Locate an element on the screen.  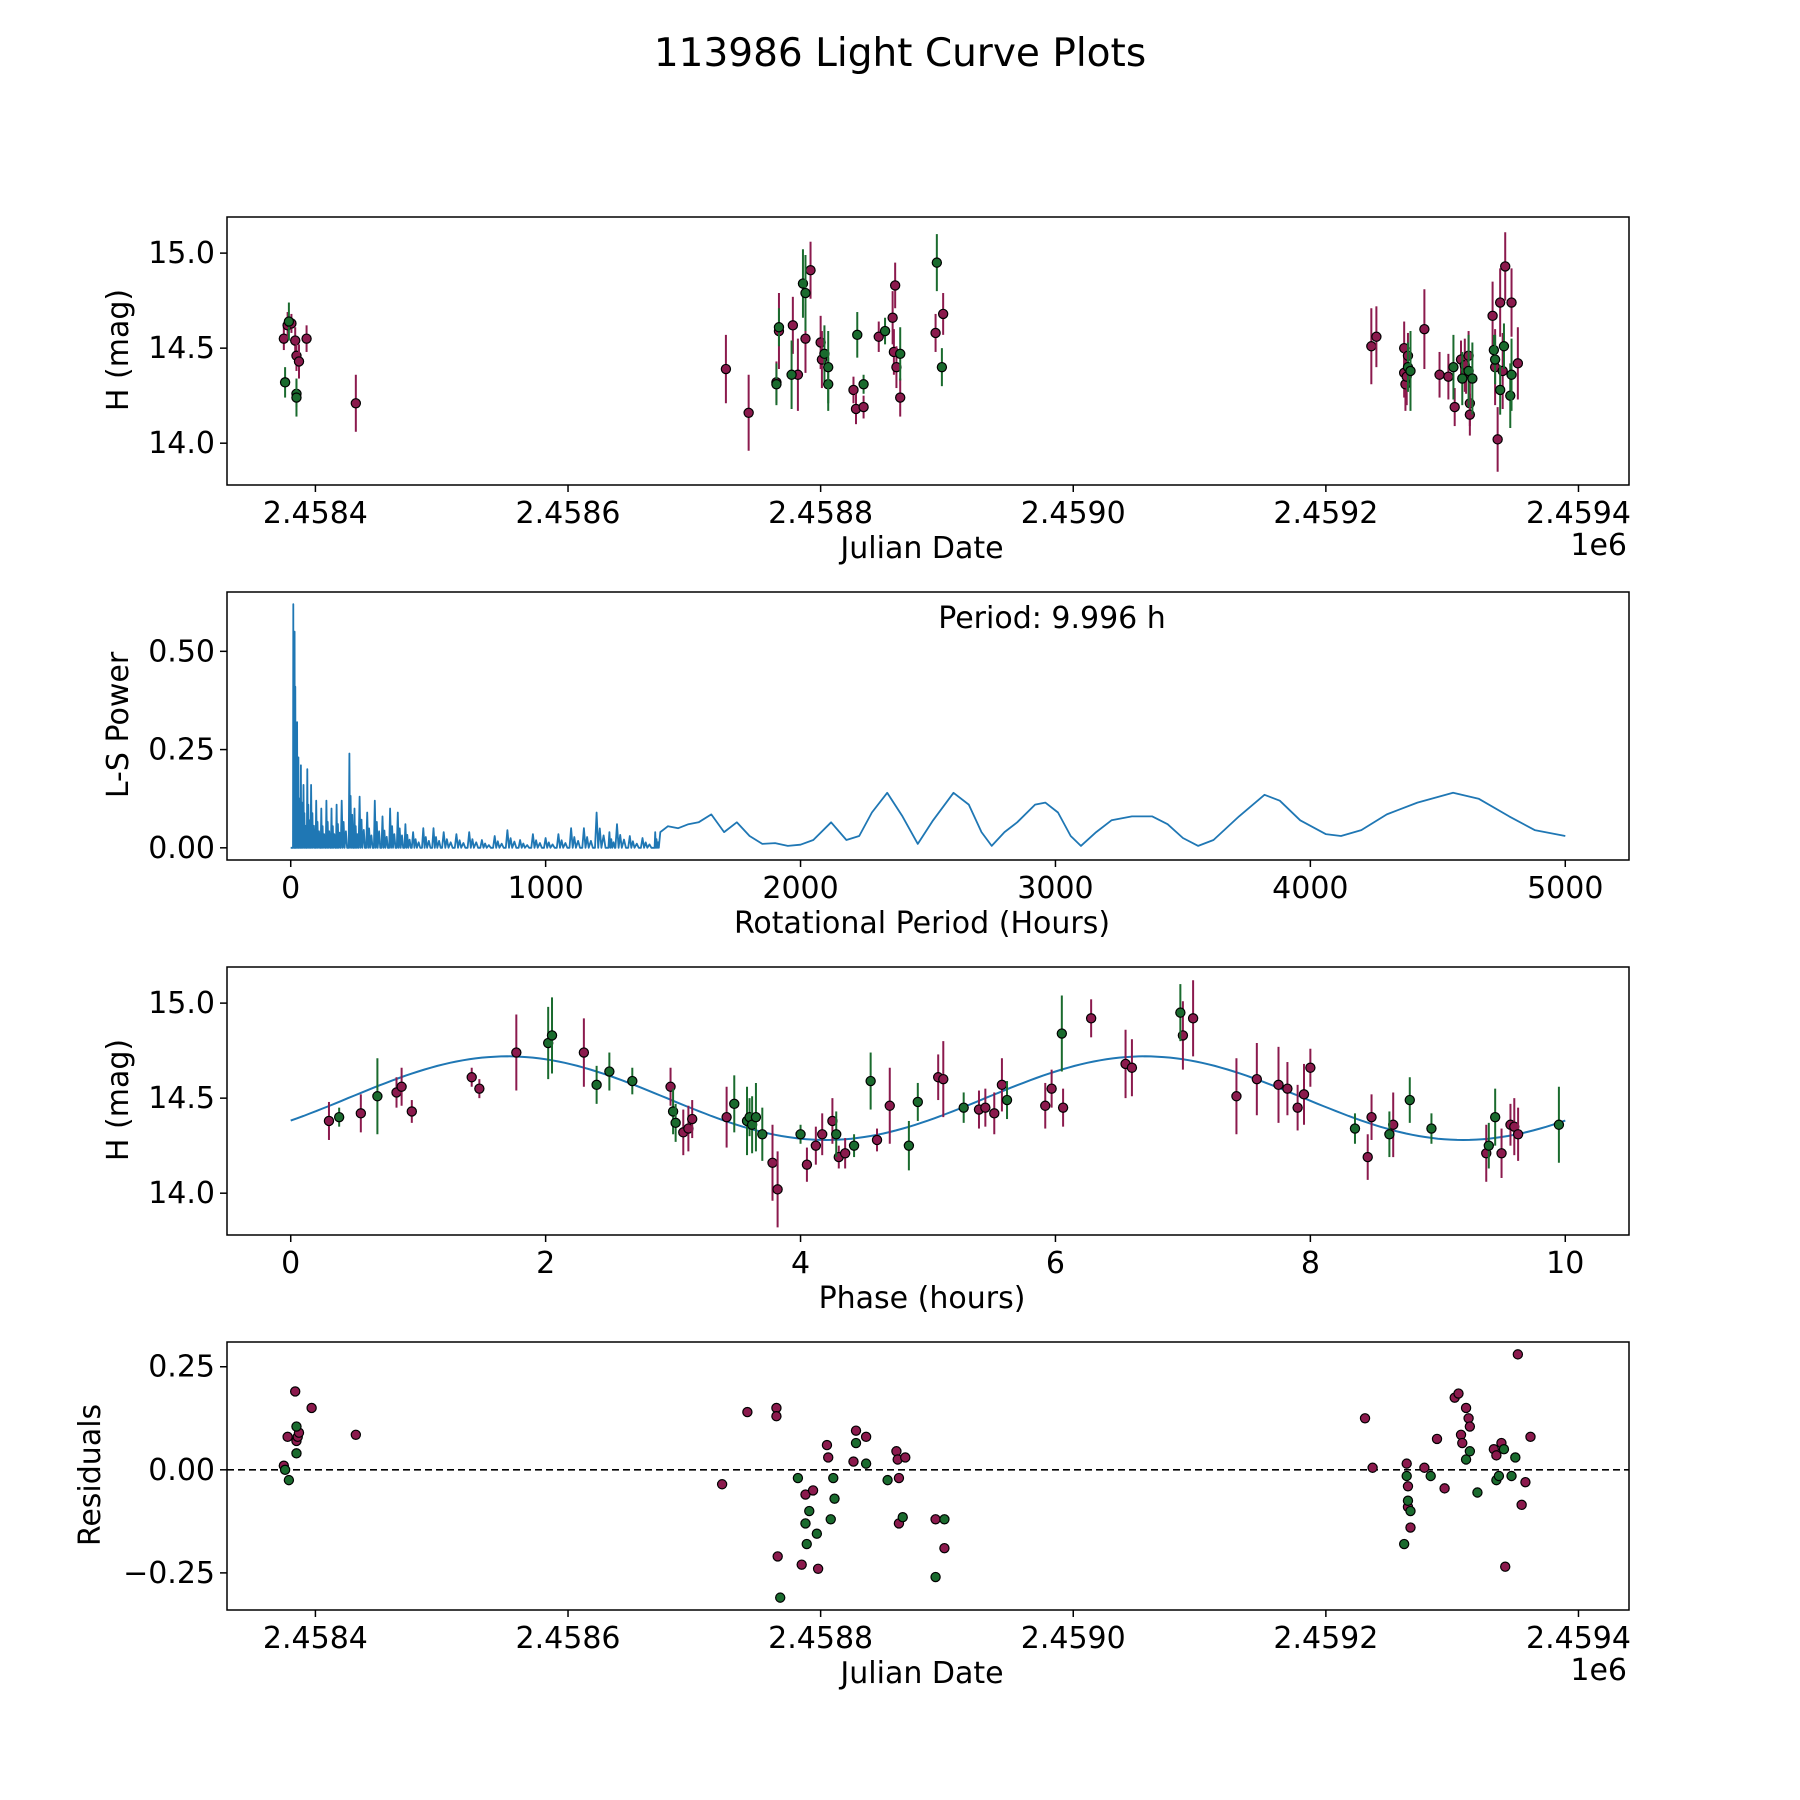
periodogram-frame is located at coordinates (928, 726).